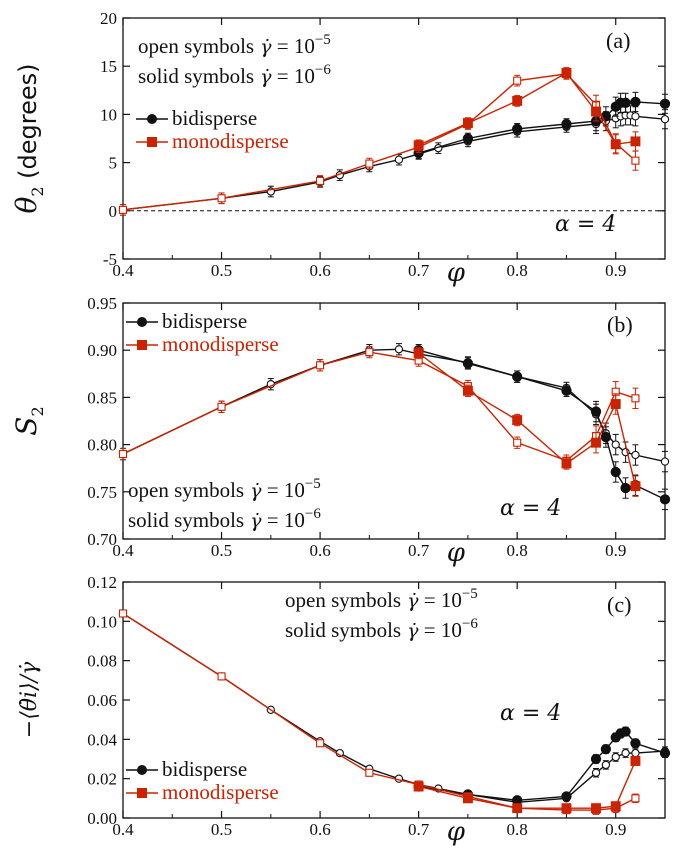  I want to click on y-tick-label: 0.00, so click(102, 818).